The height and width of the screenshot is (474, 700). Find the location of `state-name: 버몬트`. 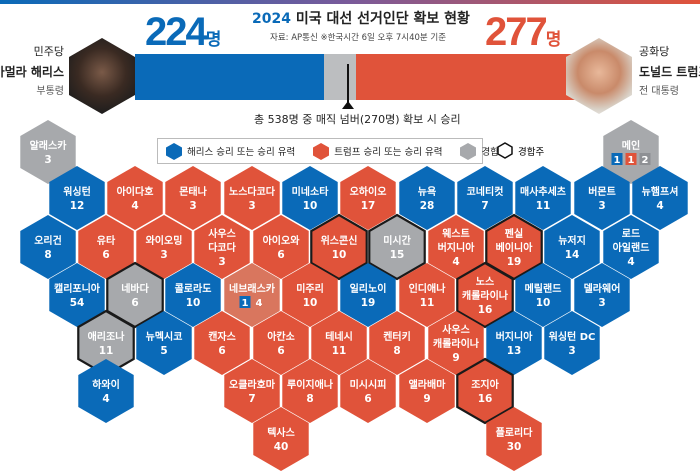

state-name: 버몬트 is located at coordinates (602, 191).